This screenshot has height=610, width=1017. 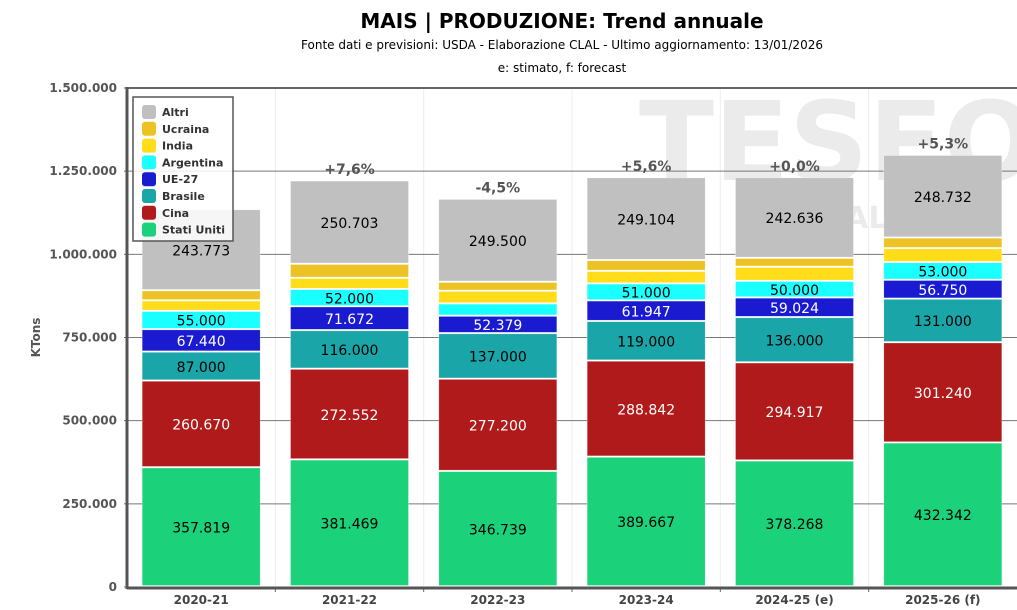 I want to click on y-tick-label: 1.000.000, so click(x=83, y=254).